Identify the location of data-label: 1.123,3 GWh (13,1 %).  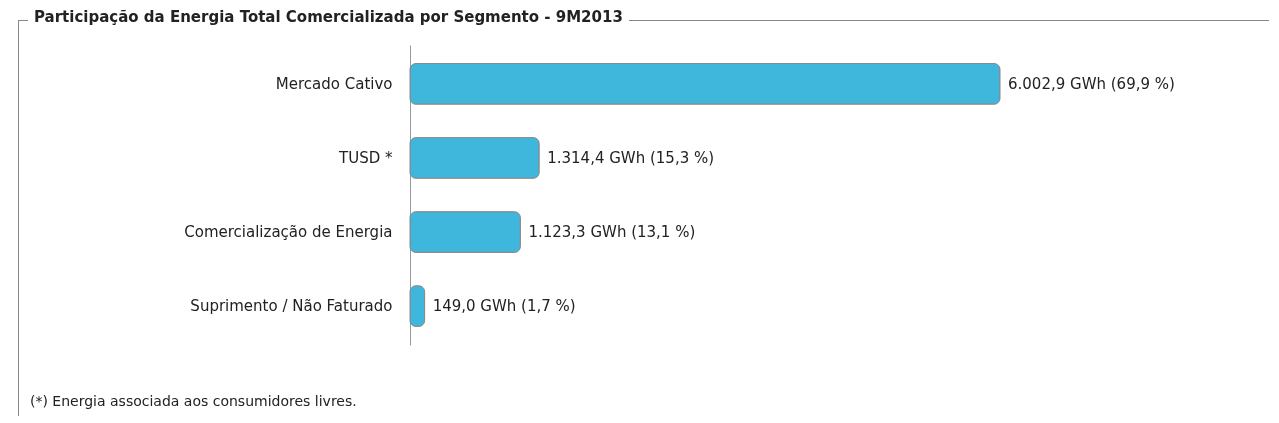
(612, 232).